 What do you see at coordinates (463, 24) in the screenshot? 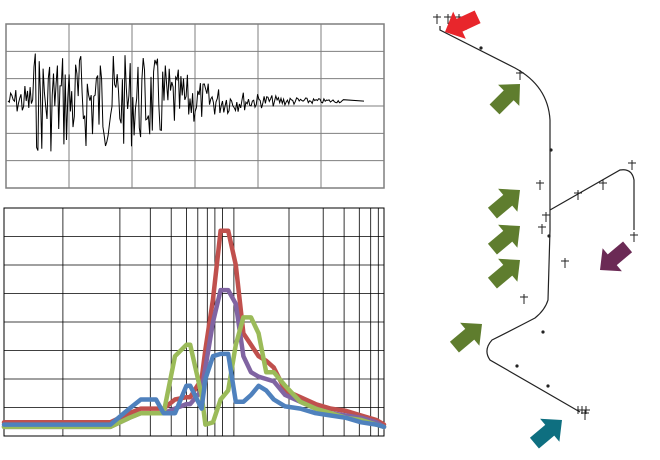
I see `load-arrow-input-top` at bounding box center [463, 24].